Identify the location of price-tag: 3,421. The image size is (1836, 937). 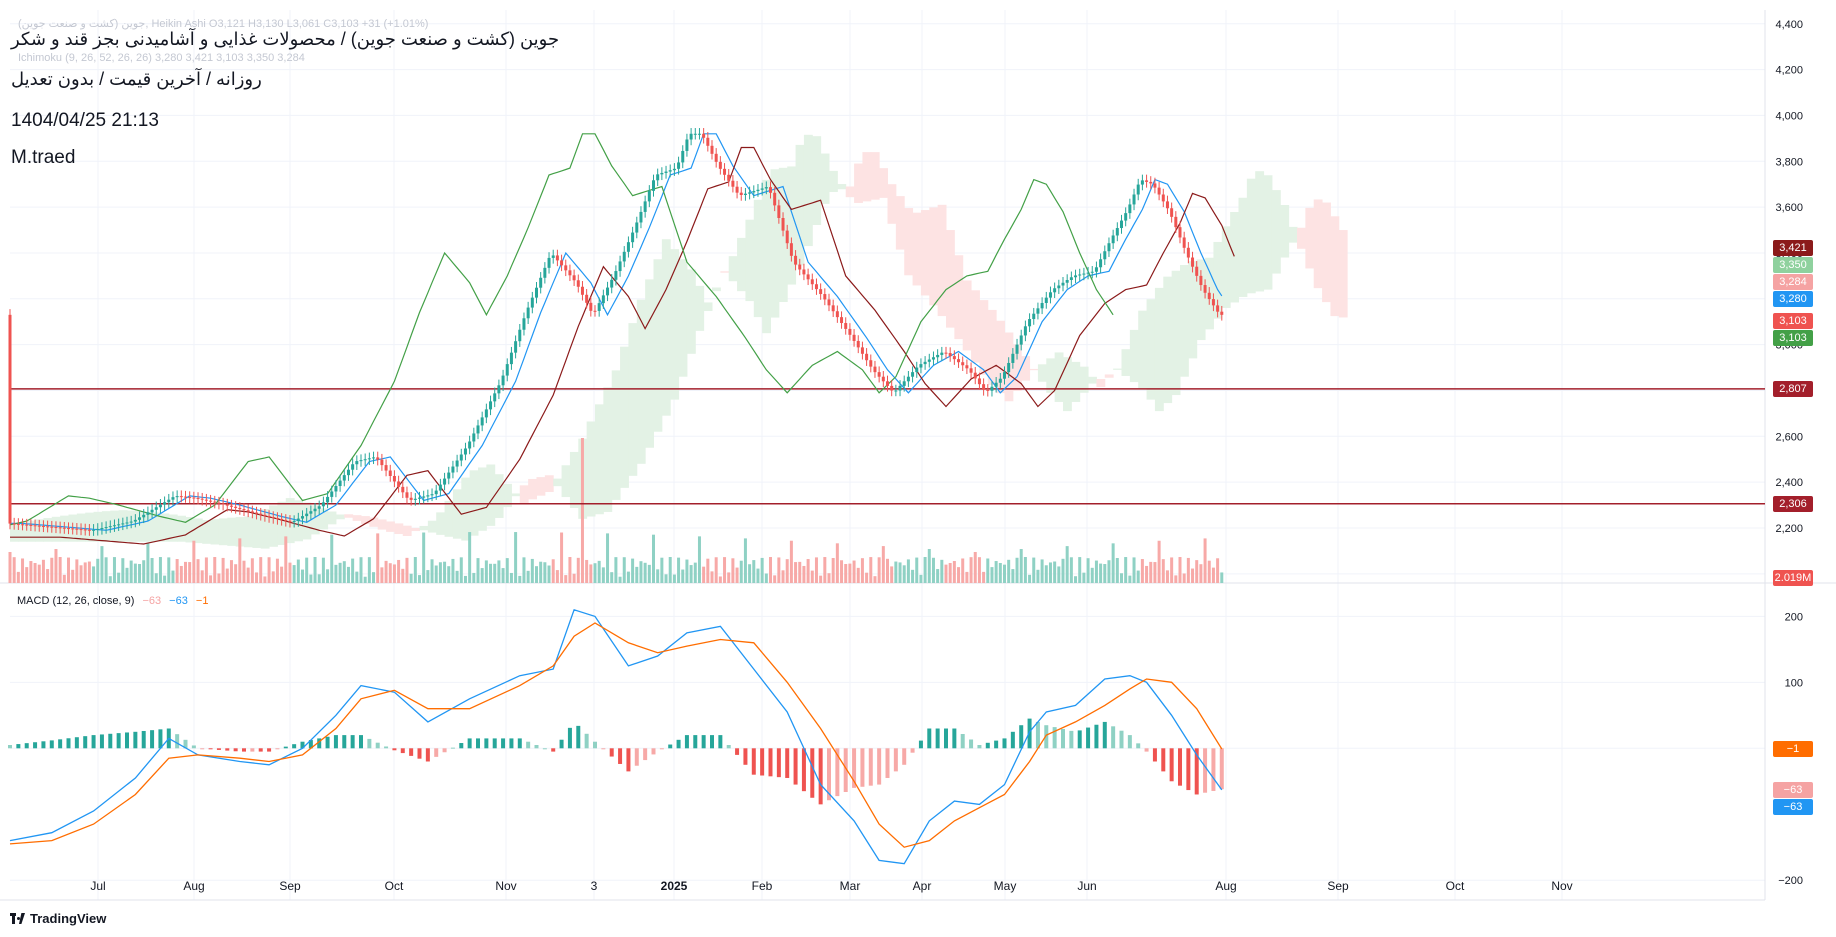
(1793, 248).